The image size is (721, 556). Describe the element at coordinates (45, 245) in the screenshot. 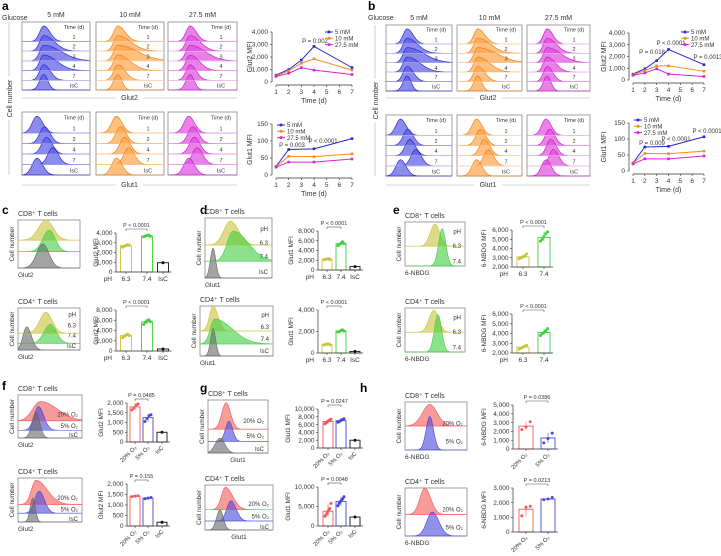

I see `flow-histogram-c_cd8: CD8⁺ T cells Cell number Glut2` at that location.